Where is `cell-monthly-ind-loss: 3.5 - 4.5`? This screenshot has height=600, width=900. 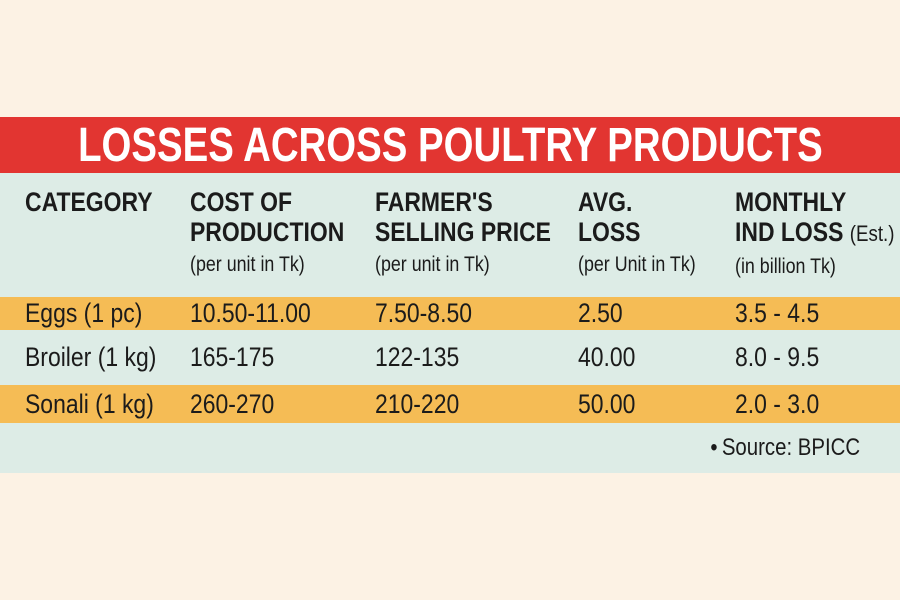
cell-monthly-ind-loss: 3.5 - 4.5 is located at coordinates (777, 313).